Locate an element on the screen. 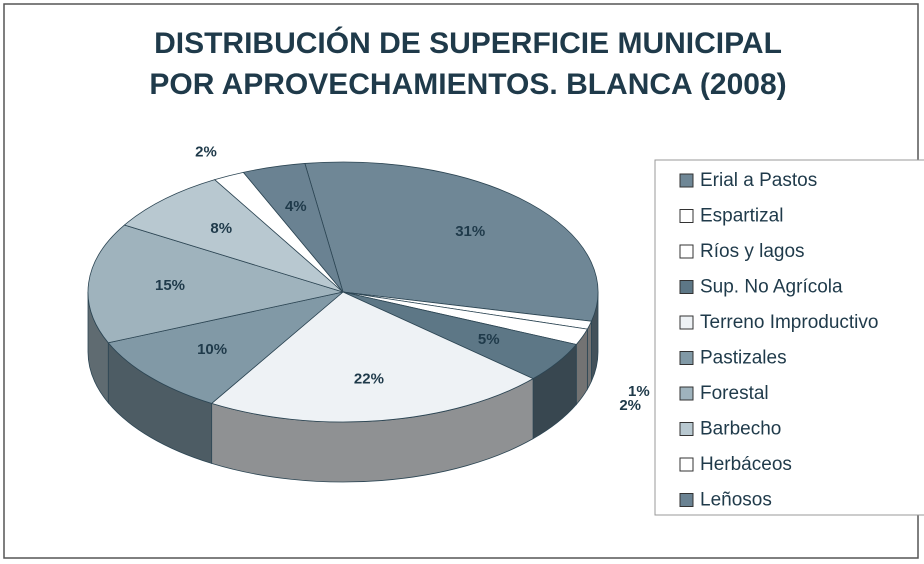 This screenshot has height=564, width=924. legend-label: Pastizales is located at coordinates (743, 358).